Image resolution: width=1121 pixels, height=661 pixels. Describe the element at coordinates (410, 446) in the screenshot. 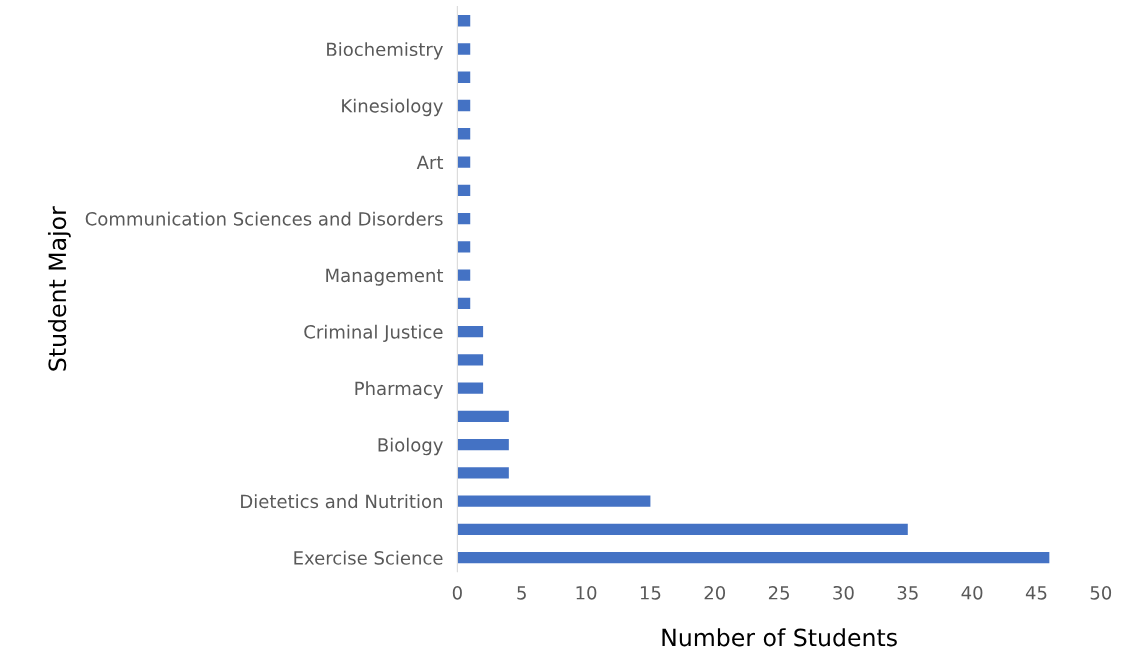

I see `y-tick-label: Biology` at that location.